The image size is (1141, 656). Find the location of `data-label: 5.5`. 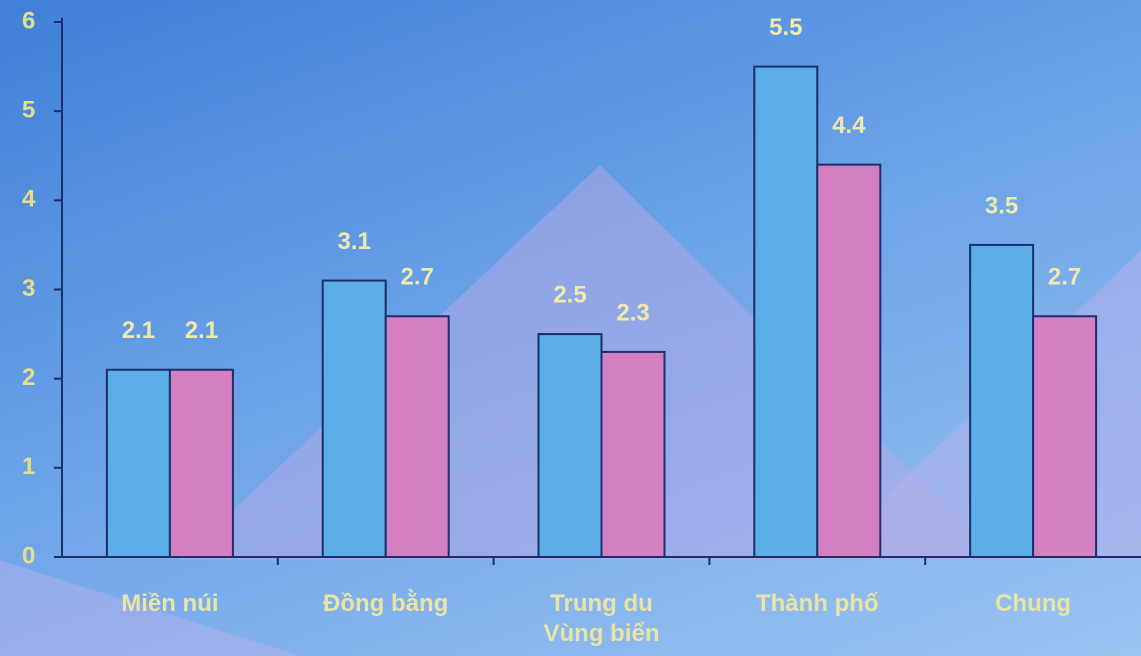

data-label: 5.5 is located at coordinates (785, 27).